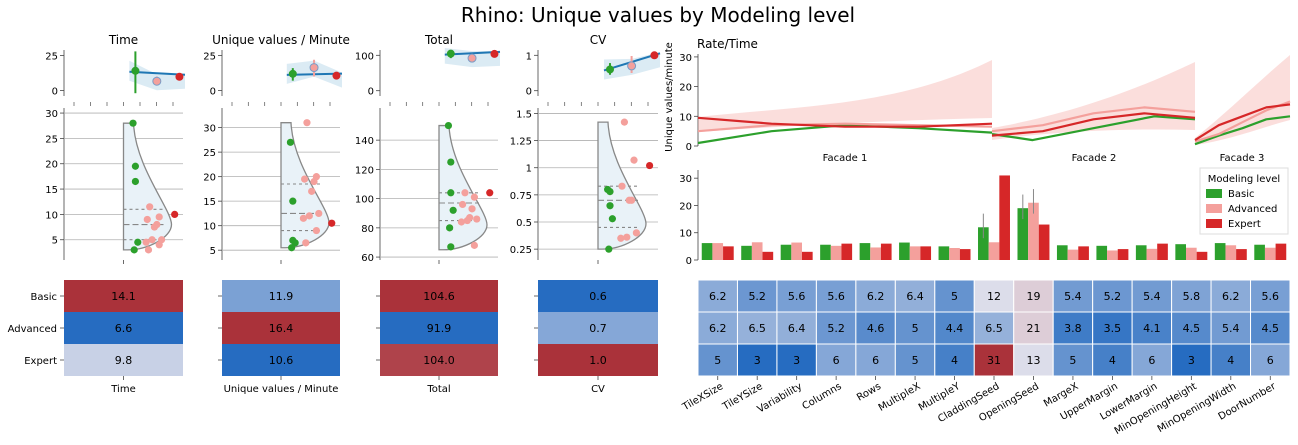 This screenshot has width=1298, height=445. What do you see at coordinates (32, 329) in the screenshot?
I see `heatmap-row-label: Advanced` at bounding box center [32, 329].